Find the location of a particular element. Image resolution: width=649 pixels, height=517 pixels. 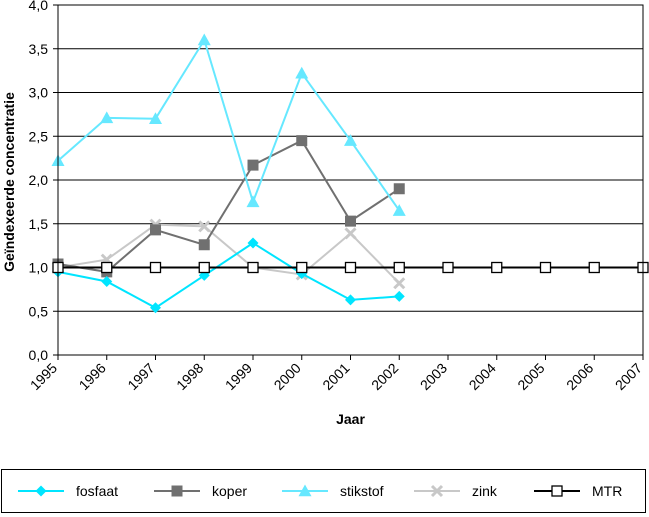

series-fosfaat is located at coordinates (228, 275).